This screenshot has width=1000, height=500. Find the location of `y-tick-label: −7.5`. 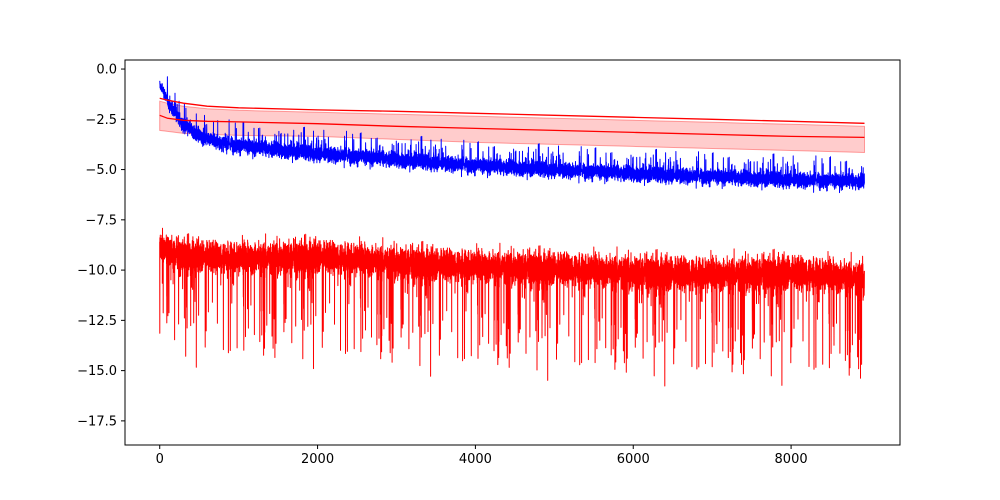

y-tick-label: −7.5 is located at coordinates (101, 220).